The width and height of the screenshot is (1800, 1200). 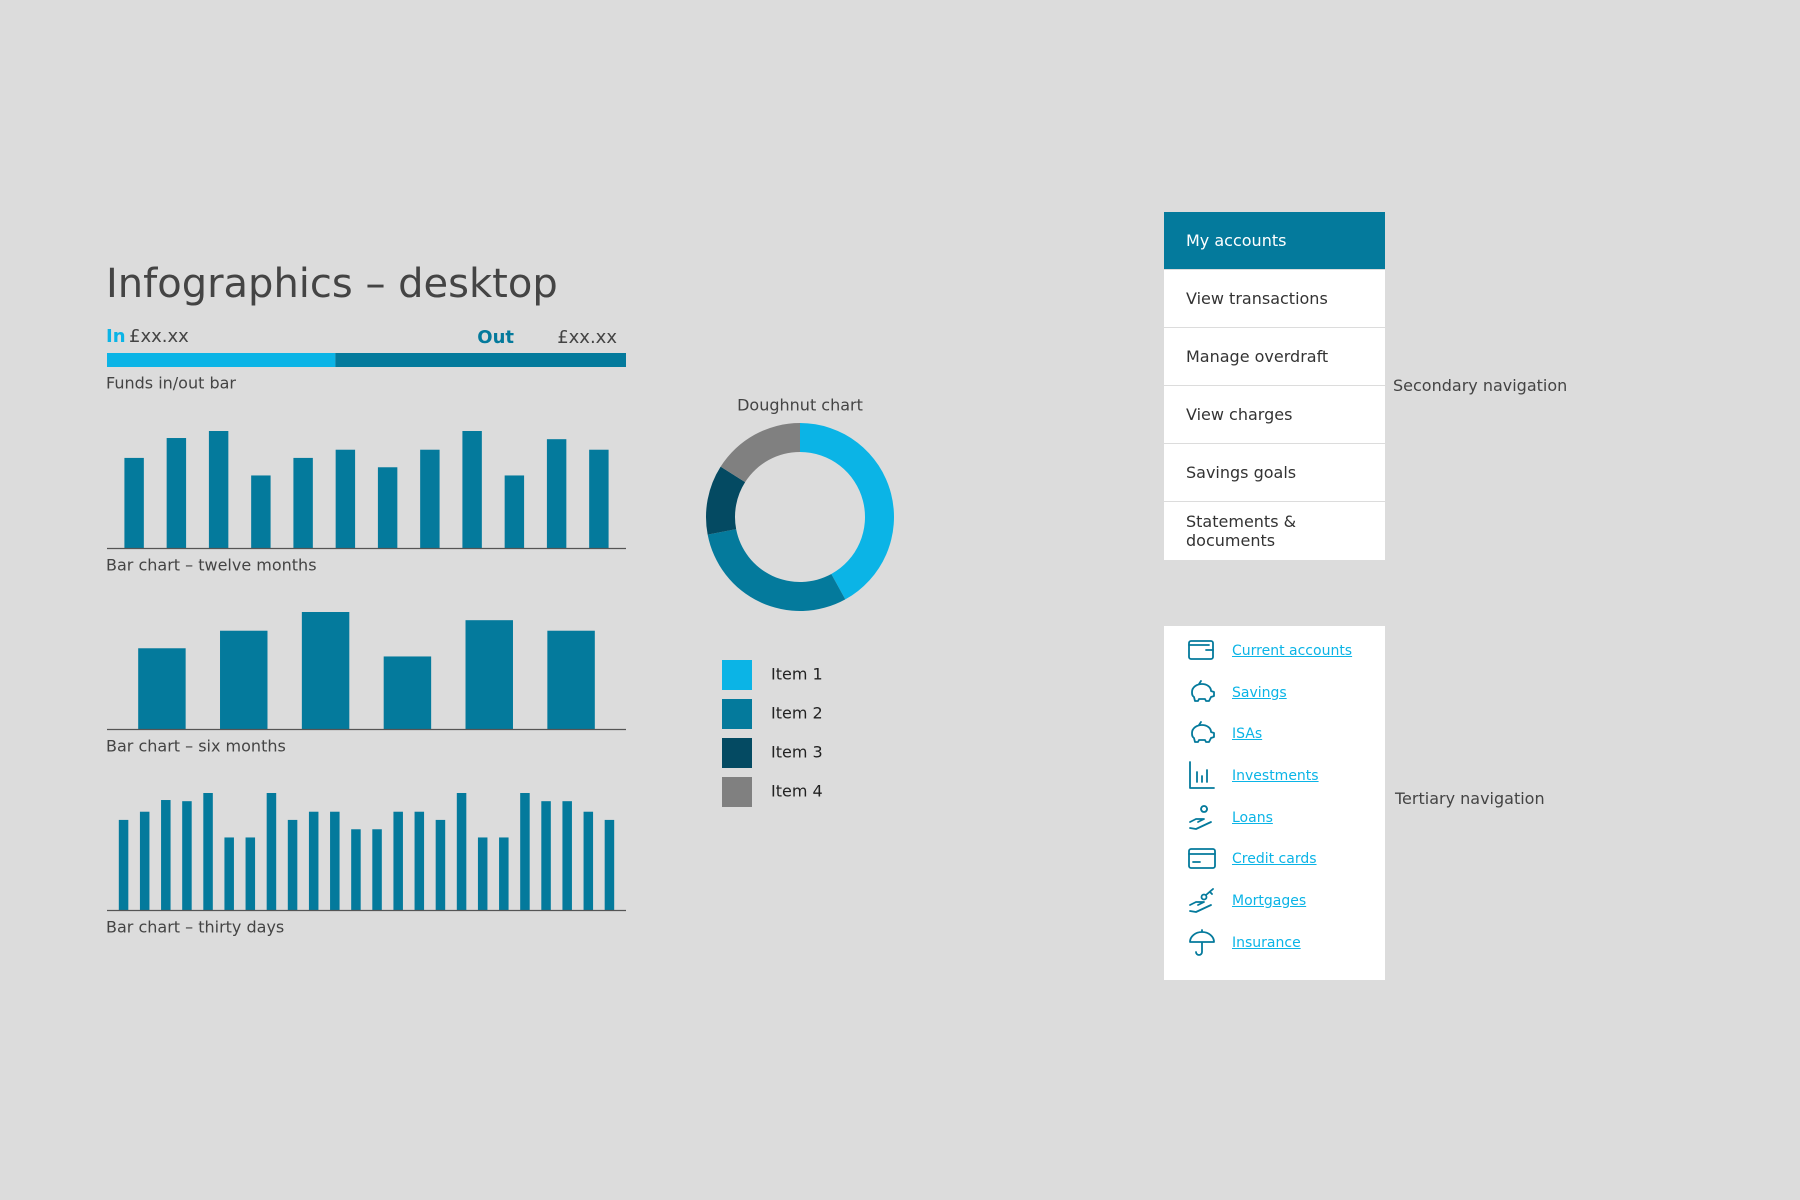 I want to click on nav-item-label: Statements & documents, so click(x=1241, y=531).